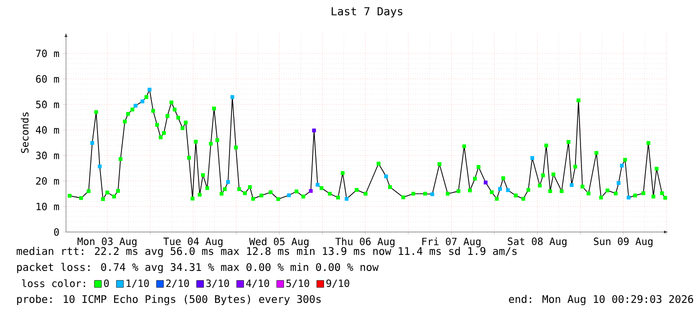  I want to click on y-tick-label: 0, so click(56, 232).